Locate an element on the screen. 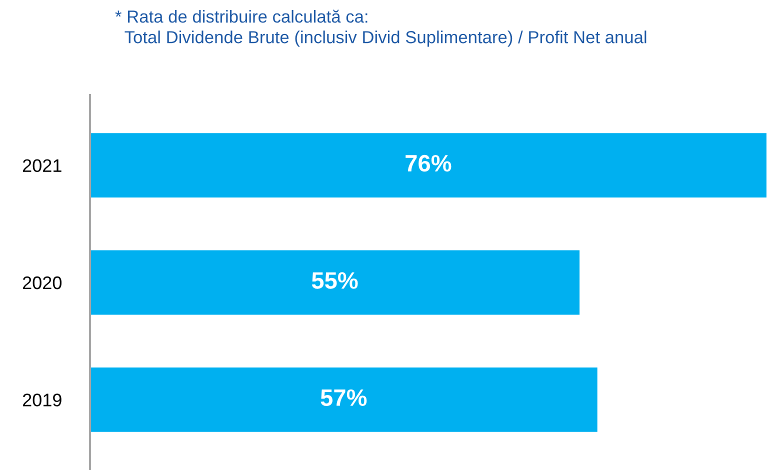 The width and height of the screenshot is (768, 470). data-label: 76% is located at coordinates (429, 163).